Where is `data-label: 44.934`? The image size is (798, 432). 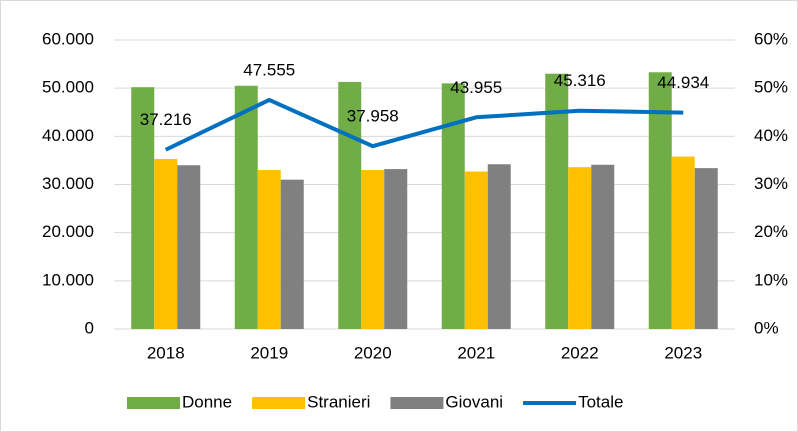
data-label: 44.934 is located at coordinates (683, 82).